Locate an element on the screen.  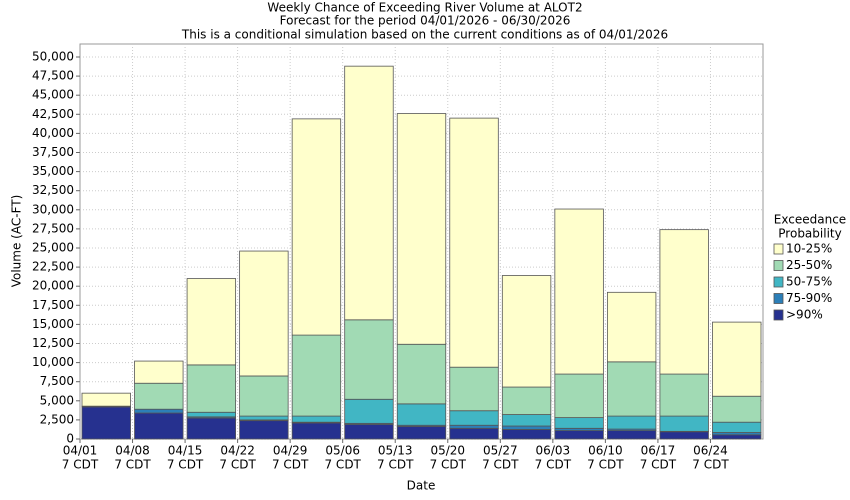
x-tick-label: 05/13 is located at coordinates (395, 451).